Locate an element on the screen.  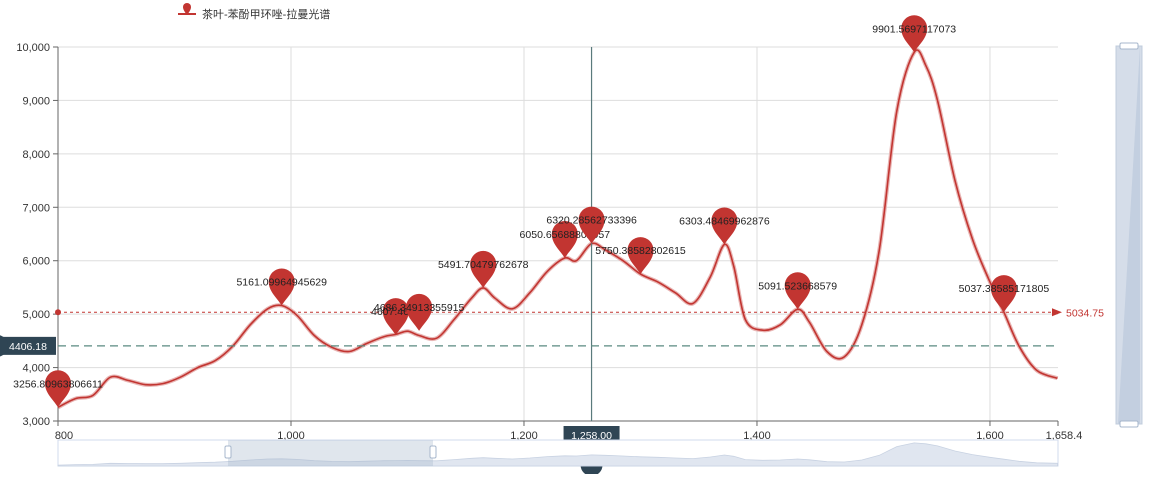
crosshair-y-handle is located at coordinates (4, 346).